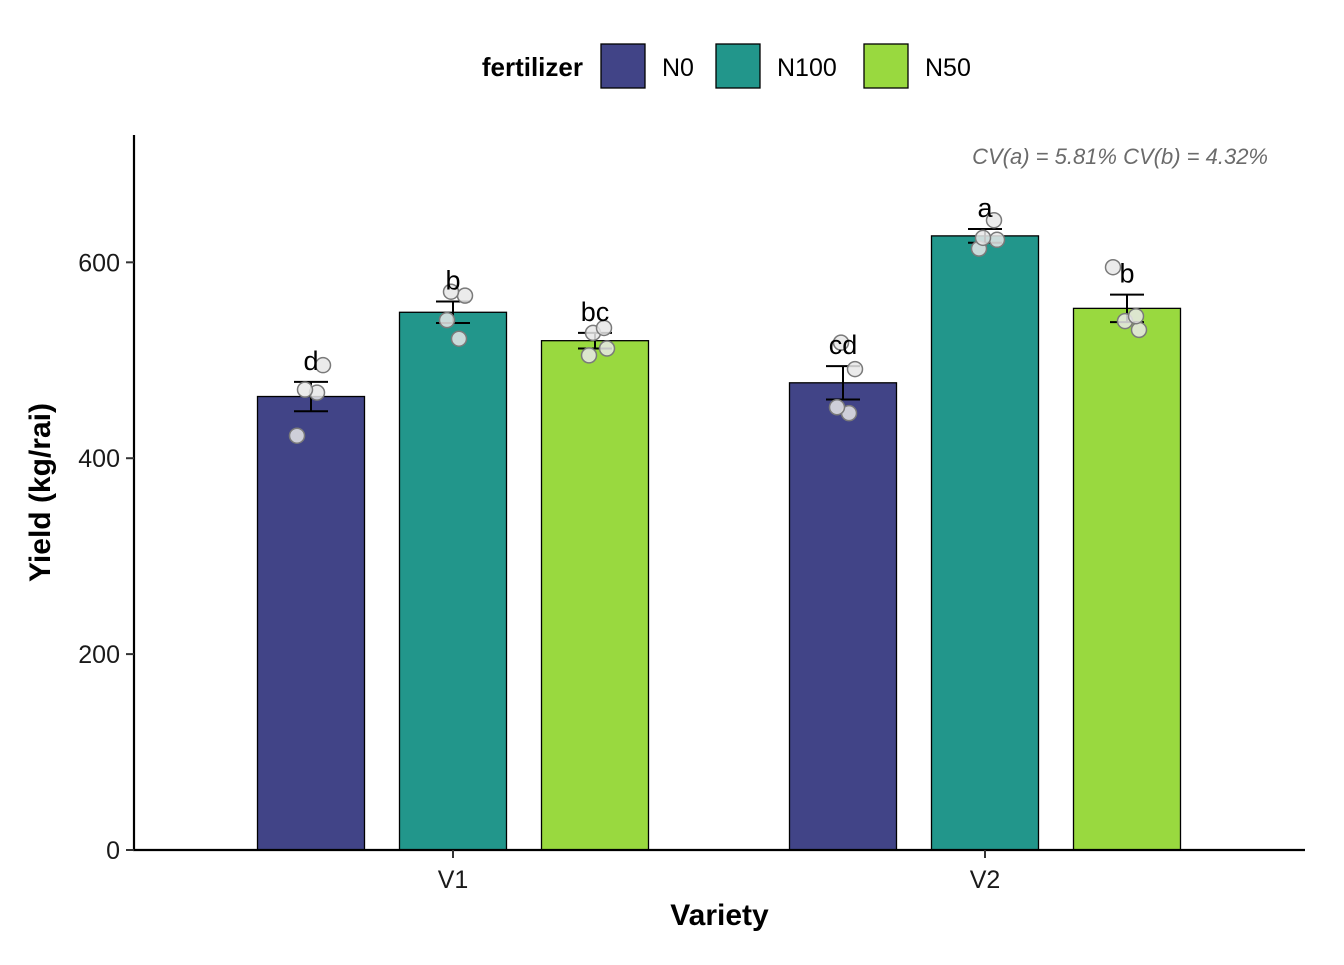  What do you see at coordinates (532, 67) in the screenshot?
I see `legend-title: fertilizer` at bounding box center [532, 67].